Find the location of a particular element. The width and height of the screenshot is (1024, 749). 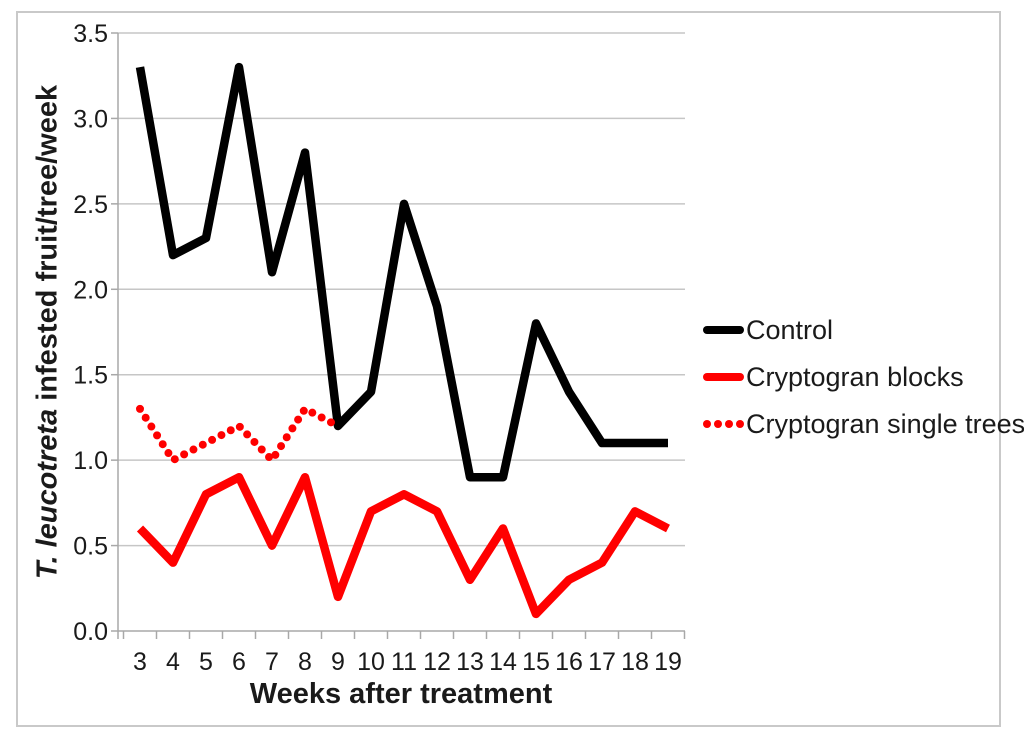

x-tick-label: 4 is located at coordinates (173, 662).